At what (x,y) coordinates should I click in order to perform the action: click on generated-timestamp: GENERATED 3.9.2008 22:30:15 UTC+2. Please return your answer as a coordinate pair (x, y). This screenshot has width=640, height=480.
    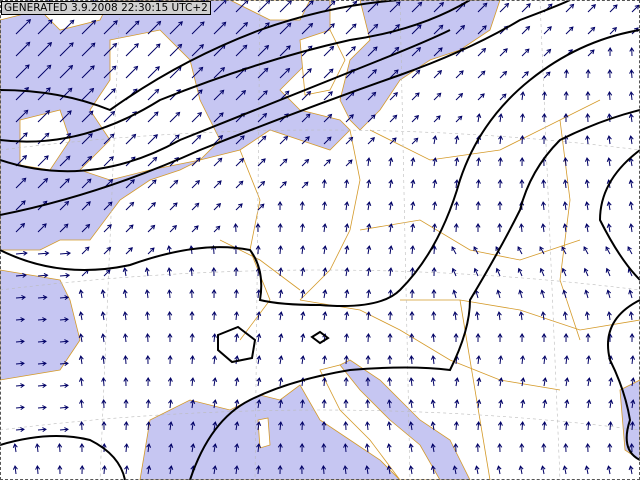
    Looking at the image, I should click on (106, 8).